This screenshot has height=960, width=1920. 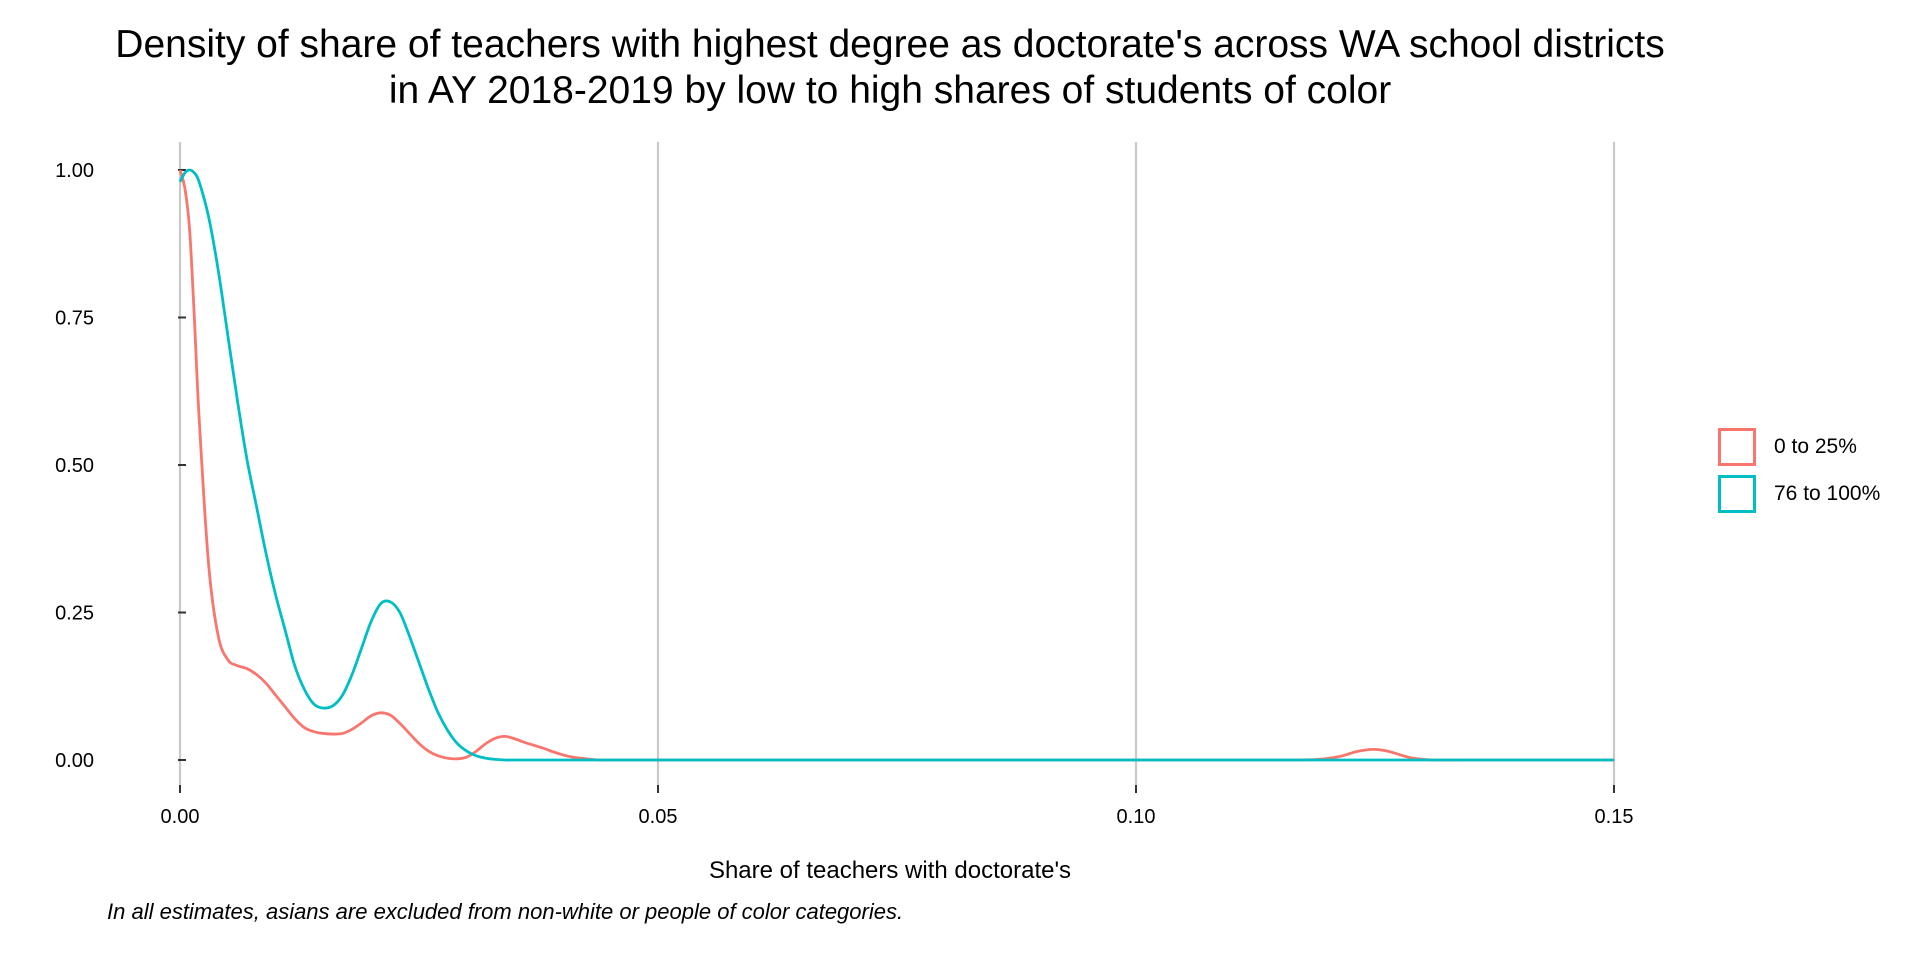 I want to click on legend: 0 to 25% 76 to 100%, so click(x=1799, y=470).